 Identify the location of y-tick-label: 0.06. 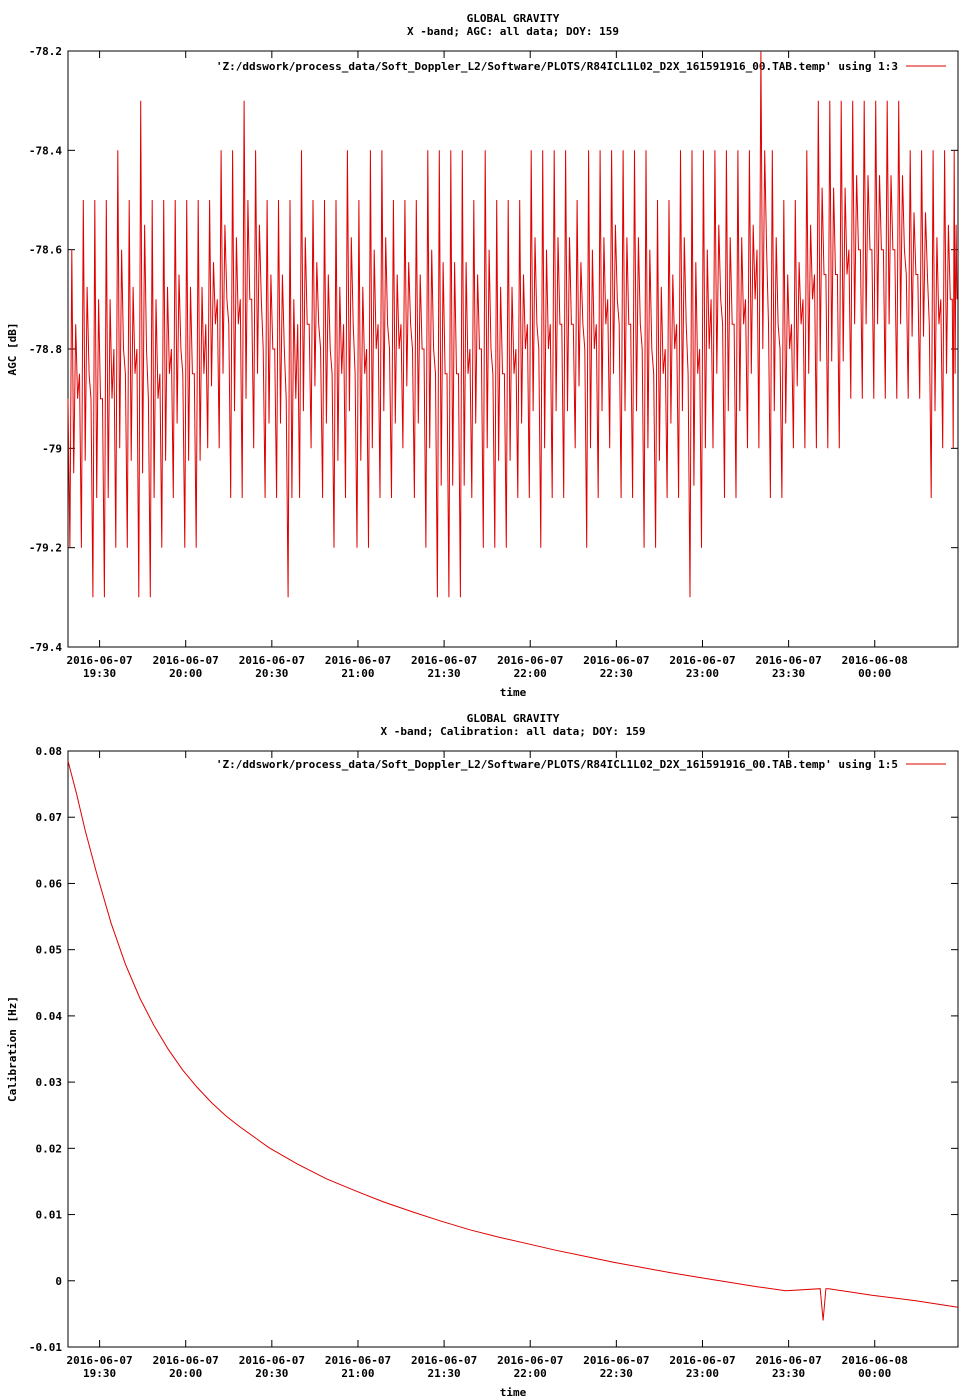
(49, 883).